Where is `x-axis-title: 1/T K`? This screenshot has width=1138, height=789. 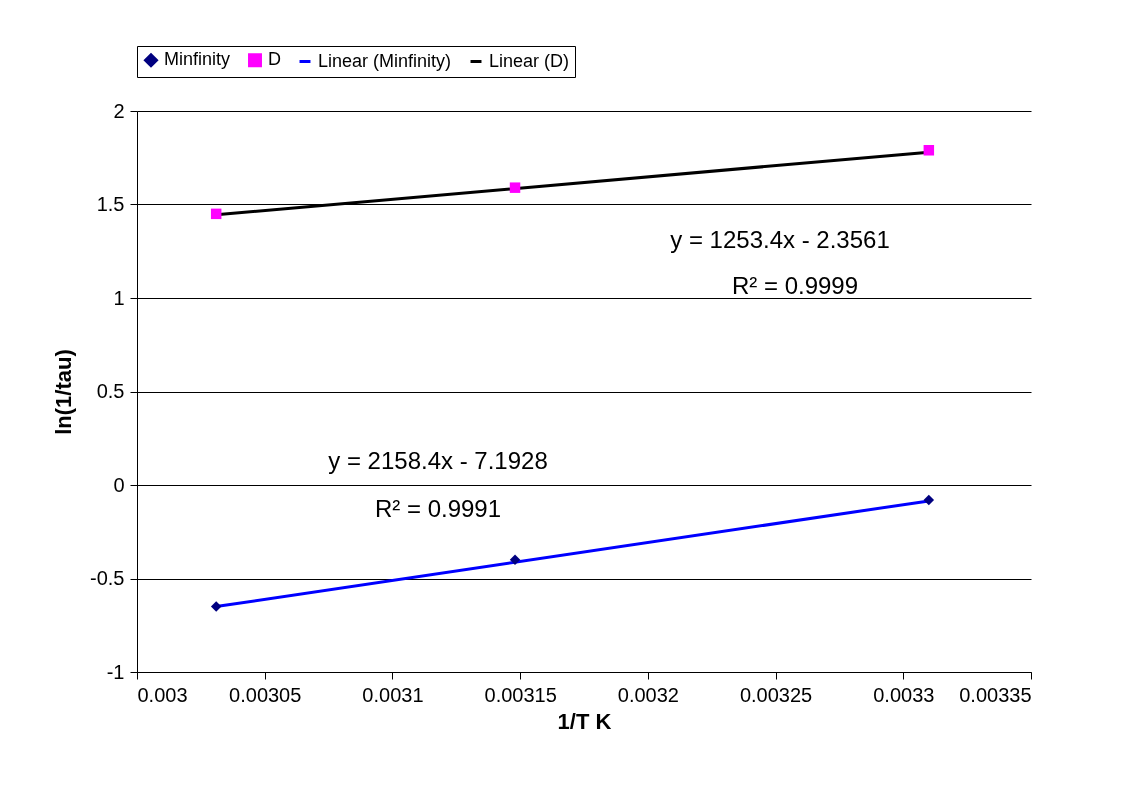
x-axis-title: 1/T K is located at coordinates (584, 721).